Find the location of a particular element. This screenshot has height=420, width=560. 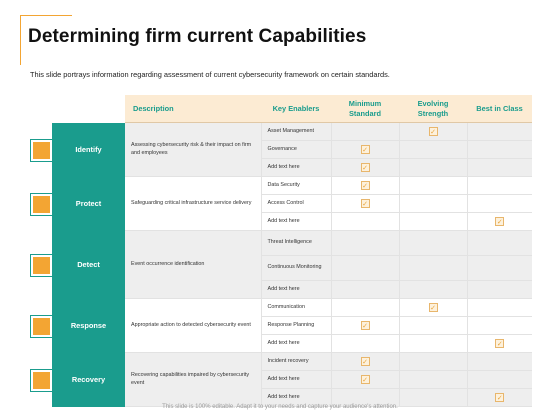

key-enabler-cell: Communication is located at coordinates (295, 307).